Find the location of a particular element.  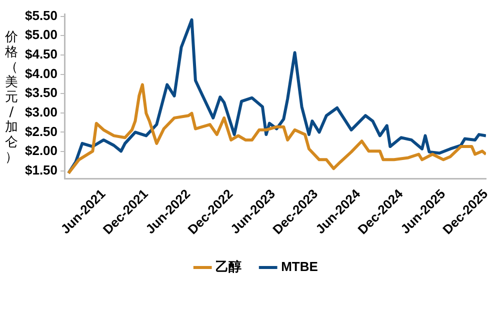

y-tick-label: $4.00 is located at coordinates (41, 73).